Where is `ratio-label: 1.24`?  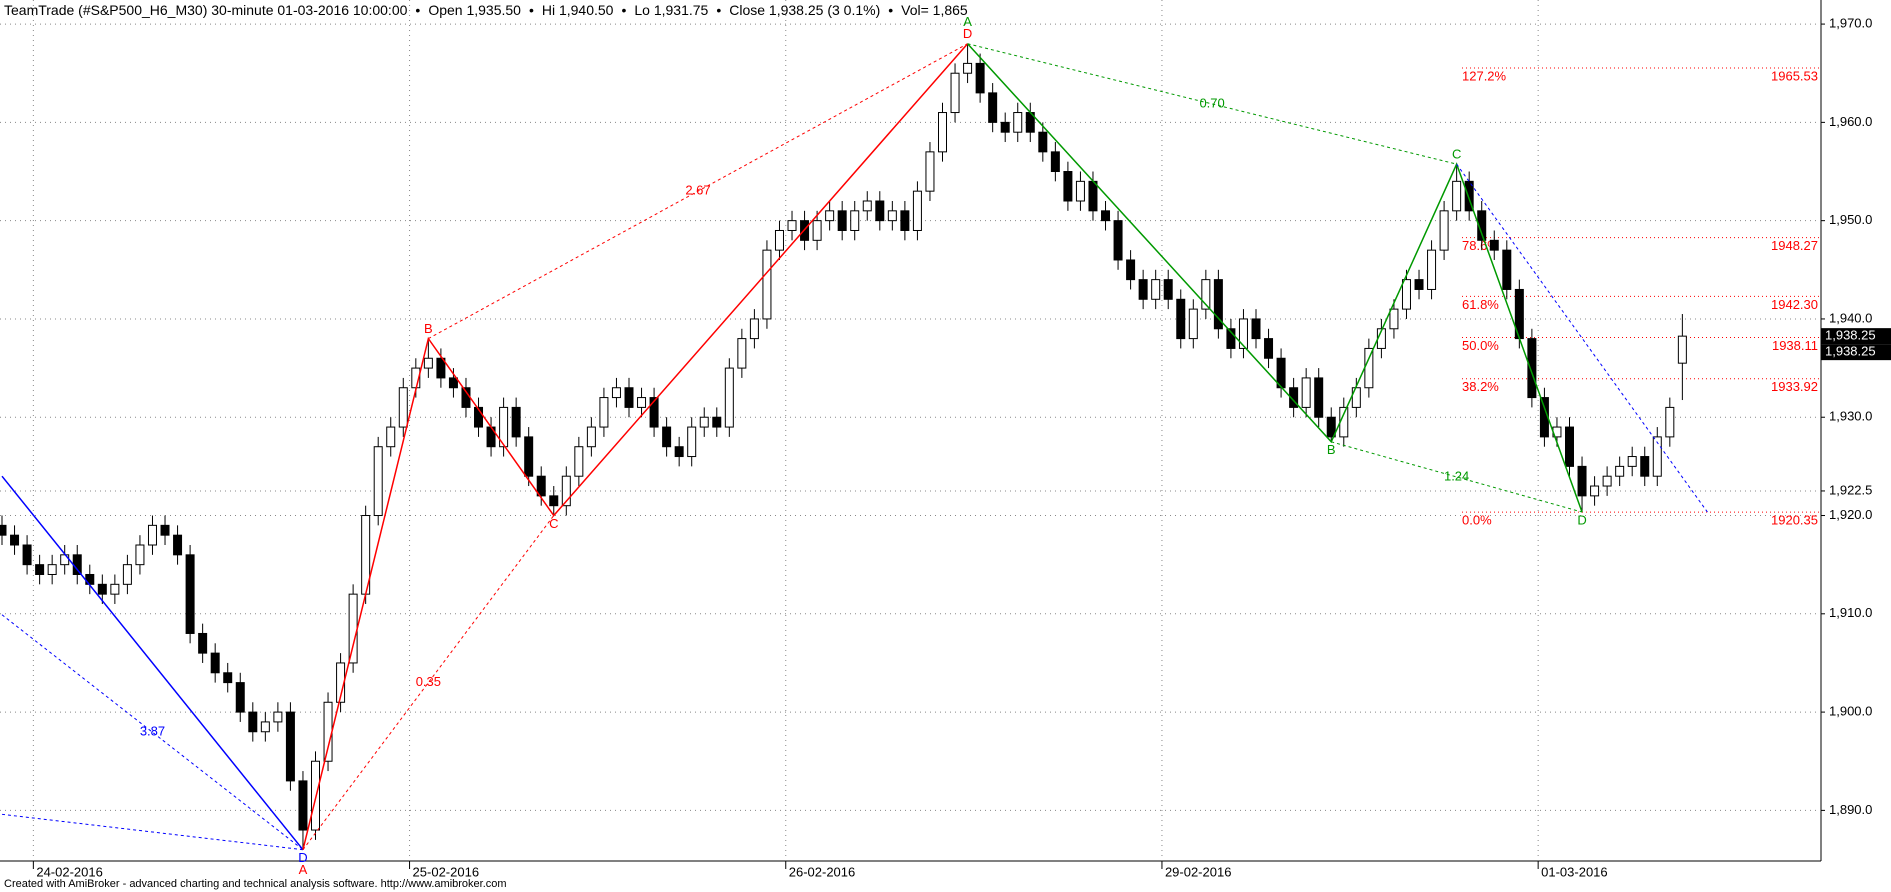
ratio-label: 1.24 is located at coordinates (1456, 475).